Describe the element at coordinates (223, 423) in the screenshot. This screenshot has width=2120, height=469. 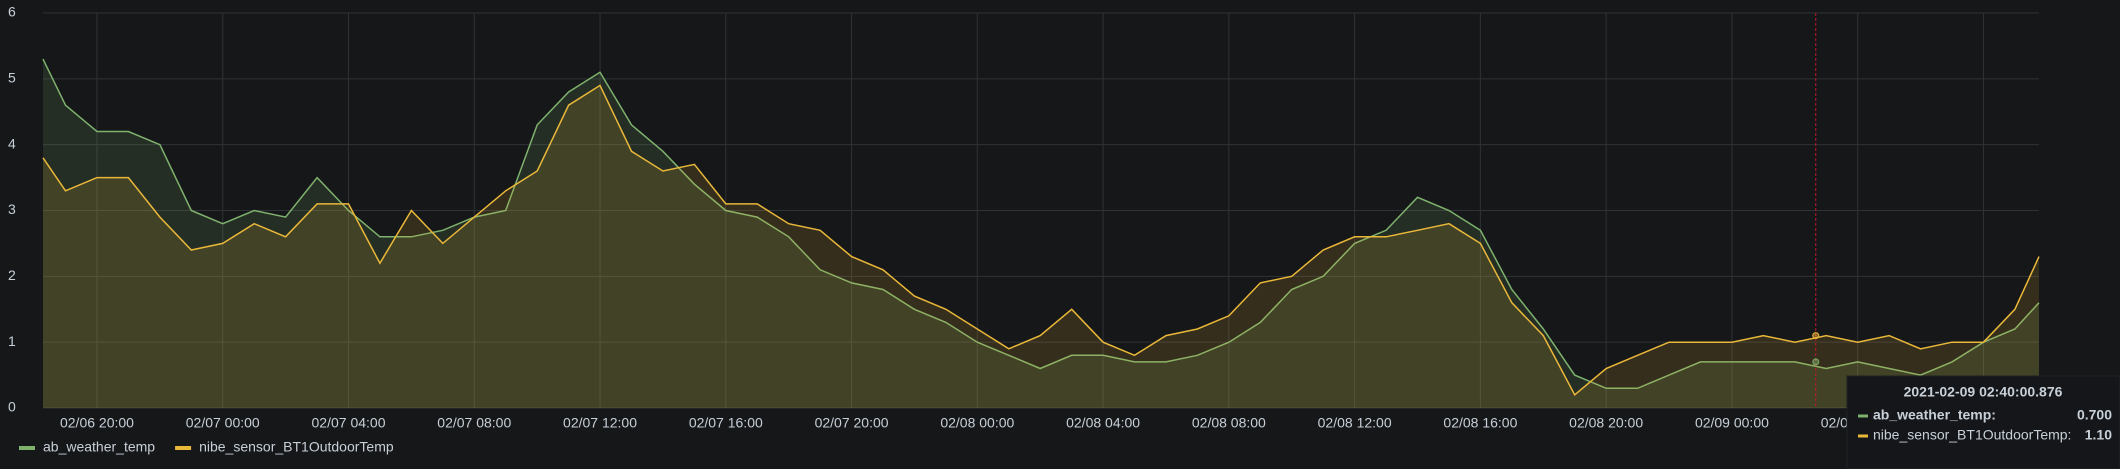
I see `x-tick-label: 02/07 00:00` at that location.